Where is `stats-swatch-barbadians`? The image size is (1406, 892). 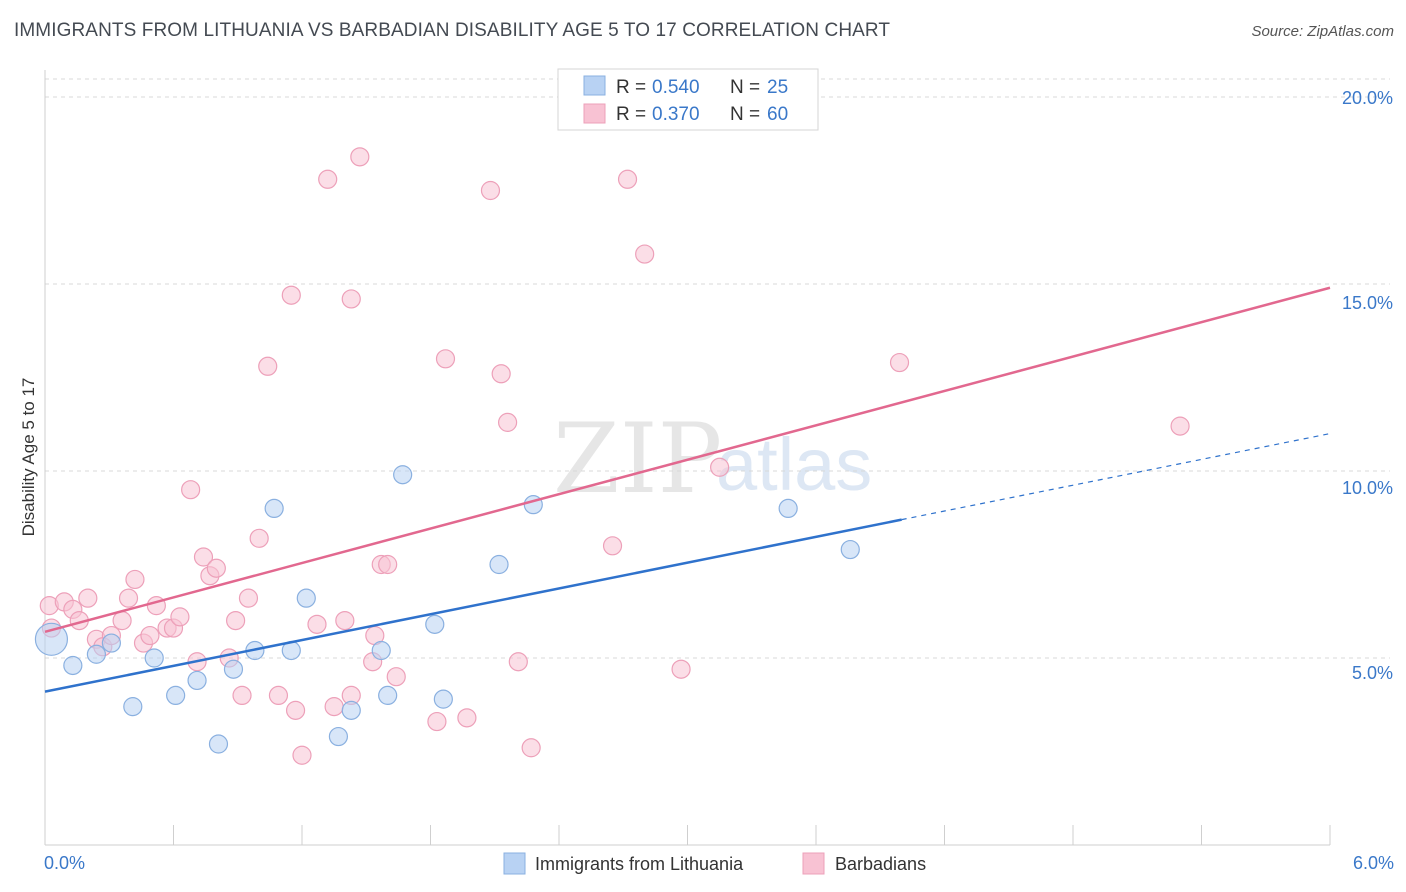 stats-swatch-barbadians is located at coordinates (594, 113).